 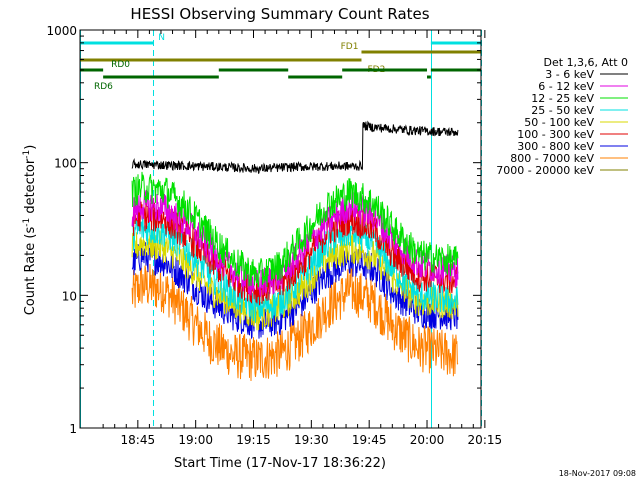 What do you see at coordinates (138, 440) in the screenshot?
I see `x-tick-label-0: 18:45` at bounding box center [138, 440].